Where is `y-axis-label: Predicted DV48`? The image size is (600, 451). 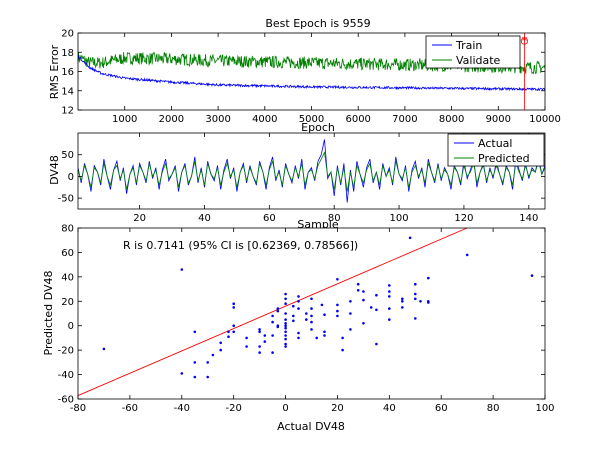
y-axis-label: Predicted DV48 is located at coordinates (48, 313).